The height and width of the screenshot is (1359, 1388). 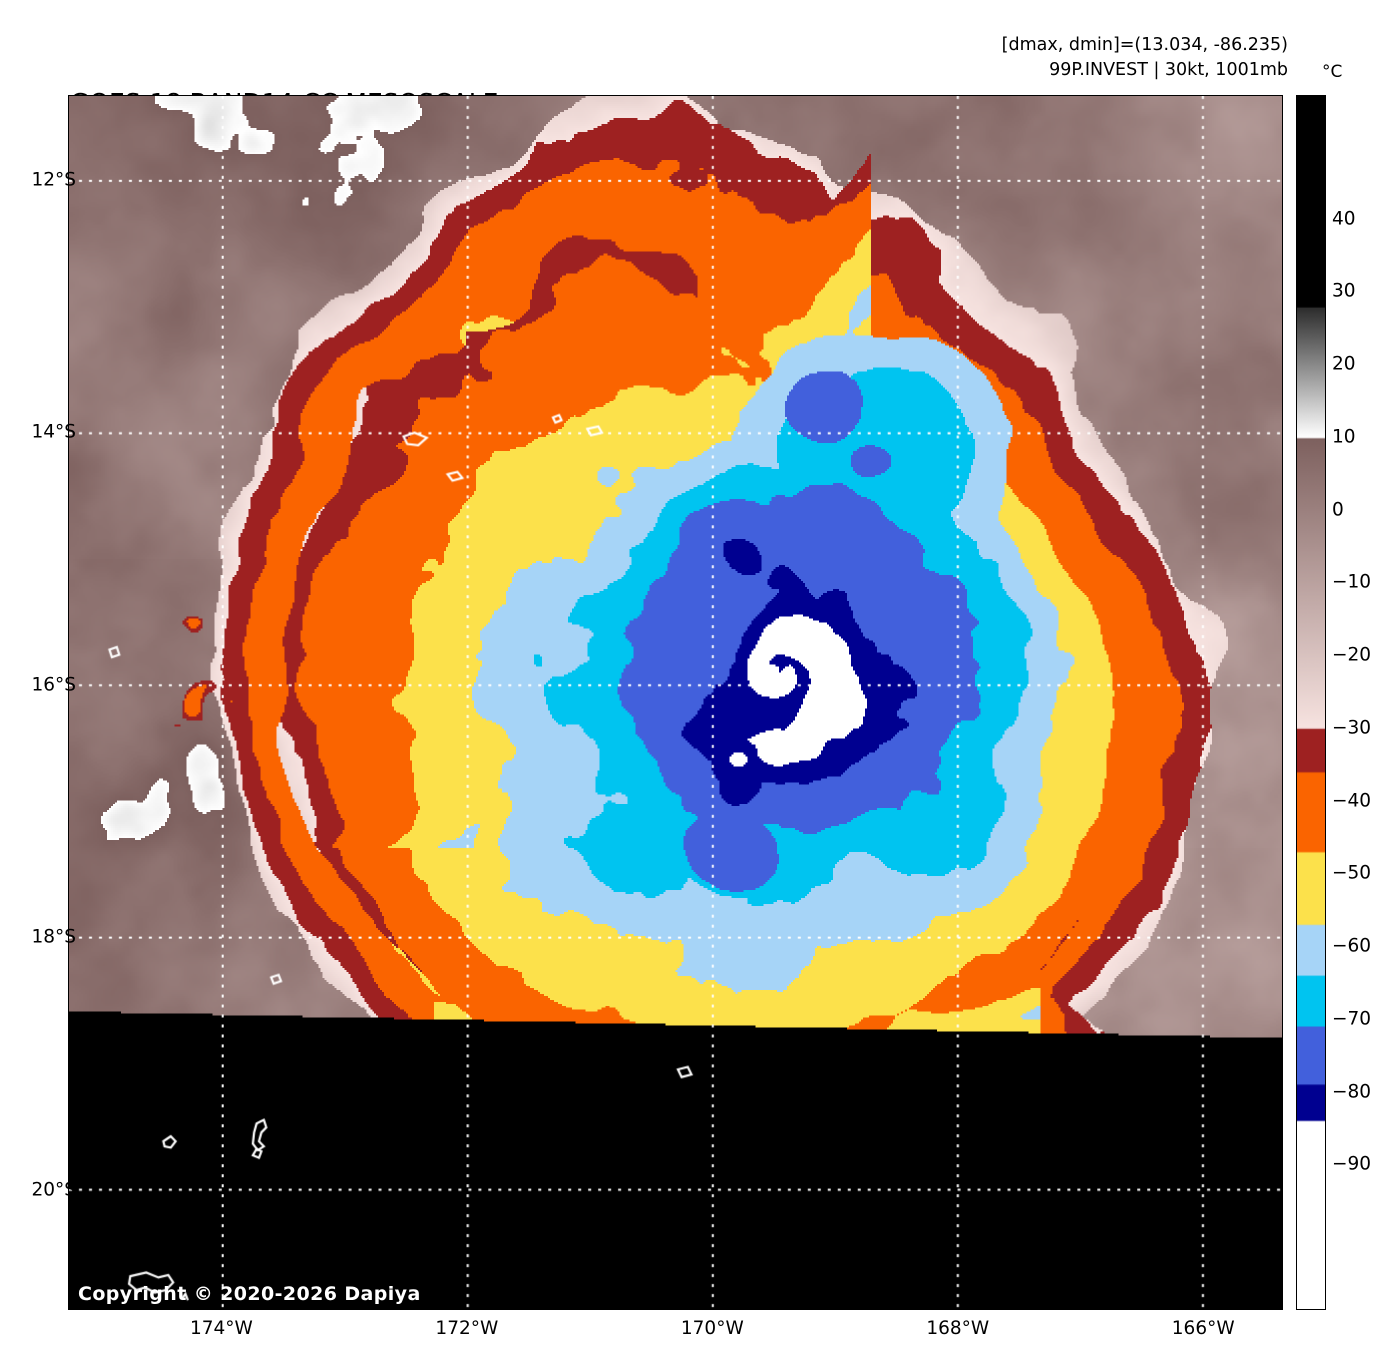 What do you see at coordinates (1344, 437) in the screenshot?
I see `colorbar-tick-10: 10` at bounding box center [1344, 437].